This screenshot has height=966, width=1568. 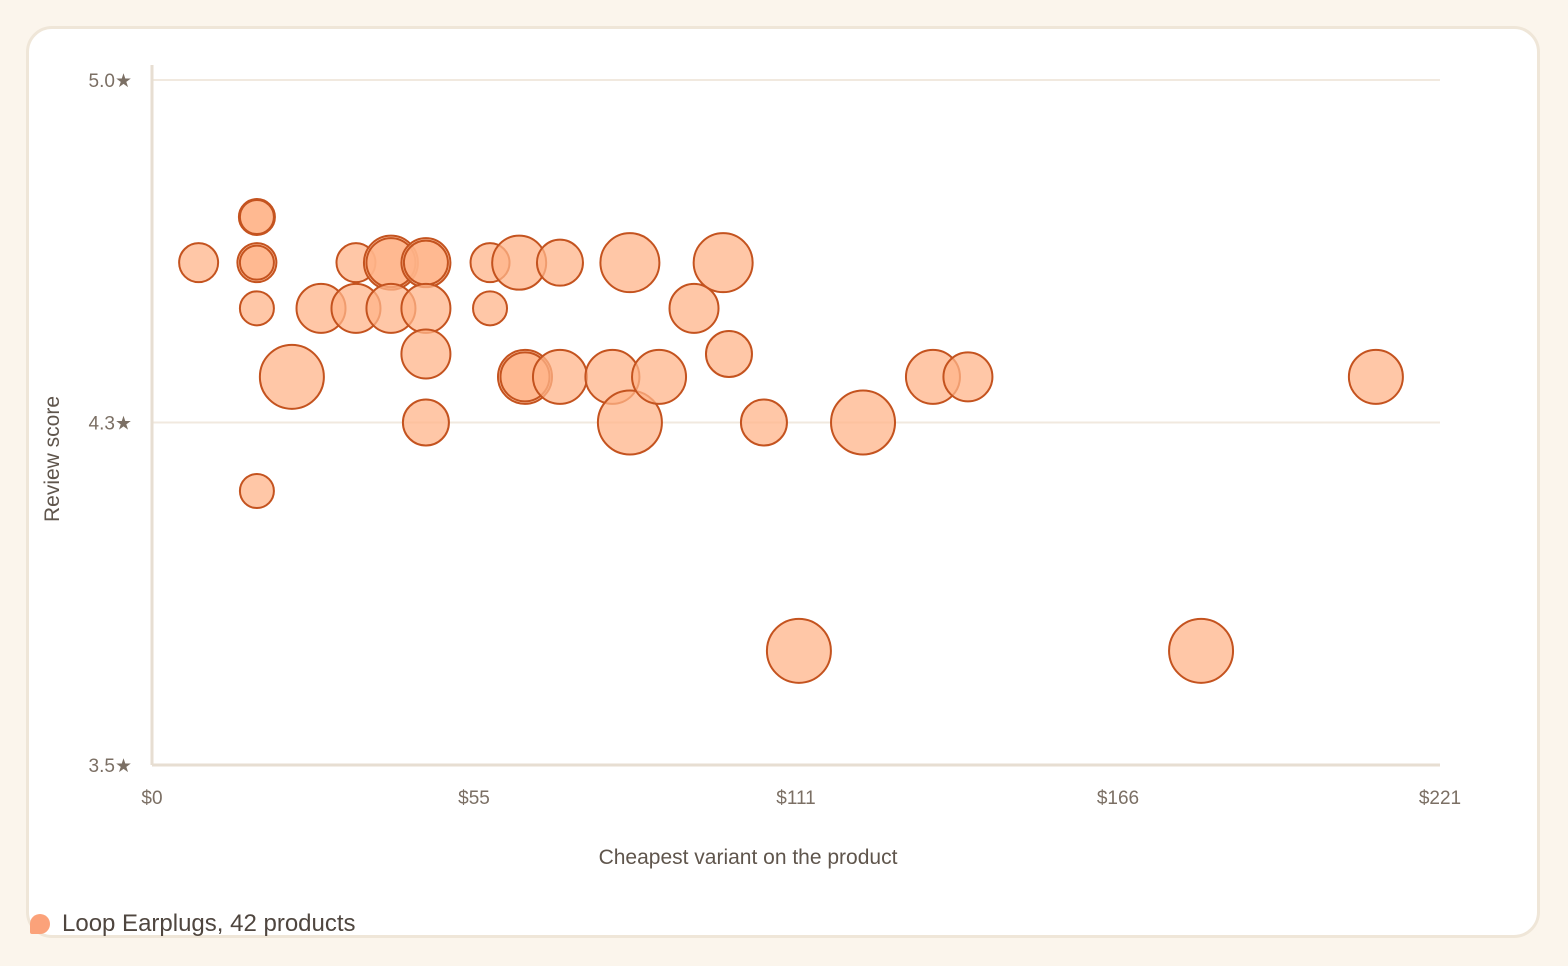 I want to click on y-axis-ticks: 3.5★ 4.3★ 5.0★, so click(x=110, y=424).